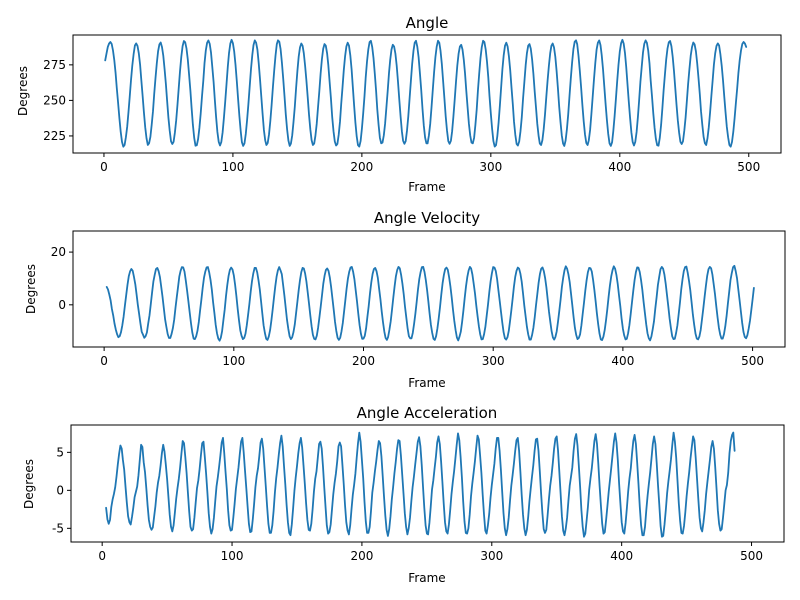 The height and width of the screenshot is (600, 800). I want to click on y-tick-label: -5, so click(58, 528).